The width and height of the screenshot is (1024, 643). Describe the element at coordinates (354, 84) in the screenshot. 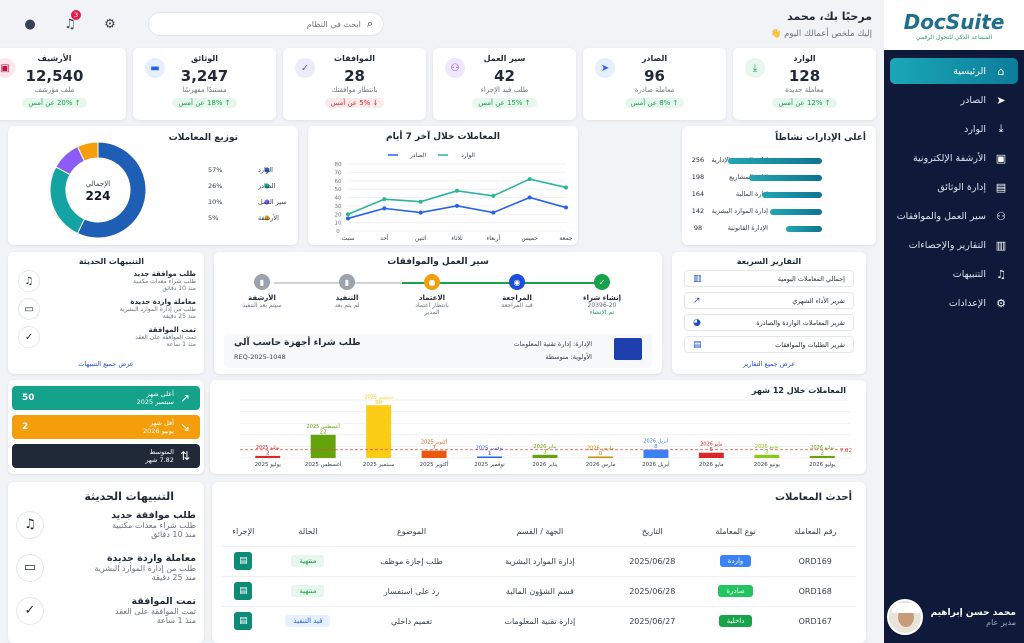

I see `kpi-card: ✓ الموافقات 28 بانتظار موافقتك ↓ 5% عن أمس` at that location.